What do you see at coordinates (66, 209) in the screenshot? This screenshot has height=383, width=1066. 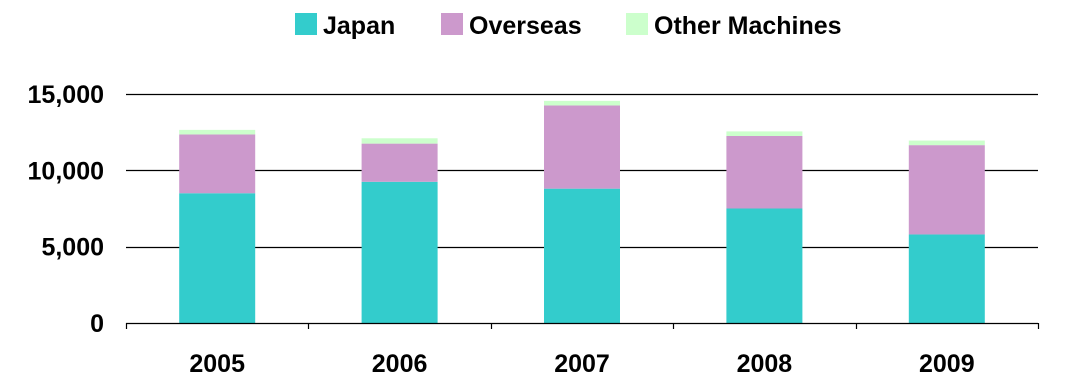 I see `y-tick-labels: 0 5,000 10,000 15,000` at bounding box center [66, 209].